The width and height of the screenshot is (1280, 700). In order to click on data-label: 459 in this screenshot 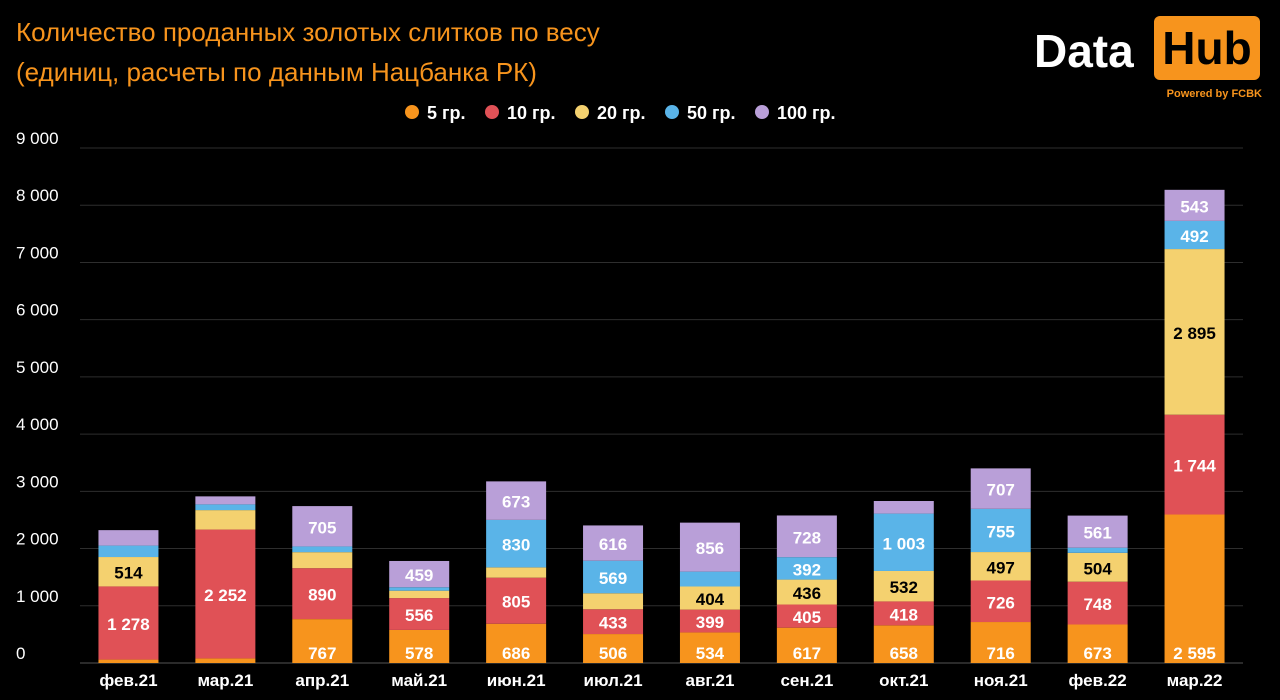, I will do `click(419, 575)`.